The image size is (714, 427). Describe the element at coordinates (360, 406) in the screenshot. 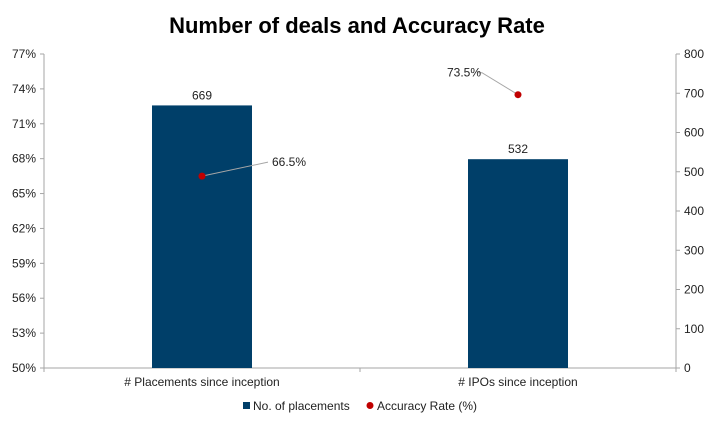

I see `legend: No. of placements Accuracy Rate (%)` at that location.